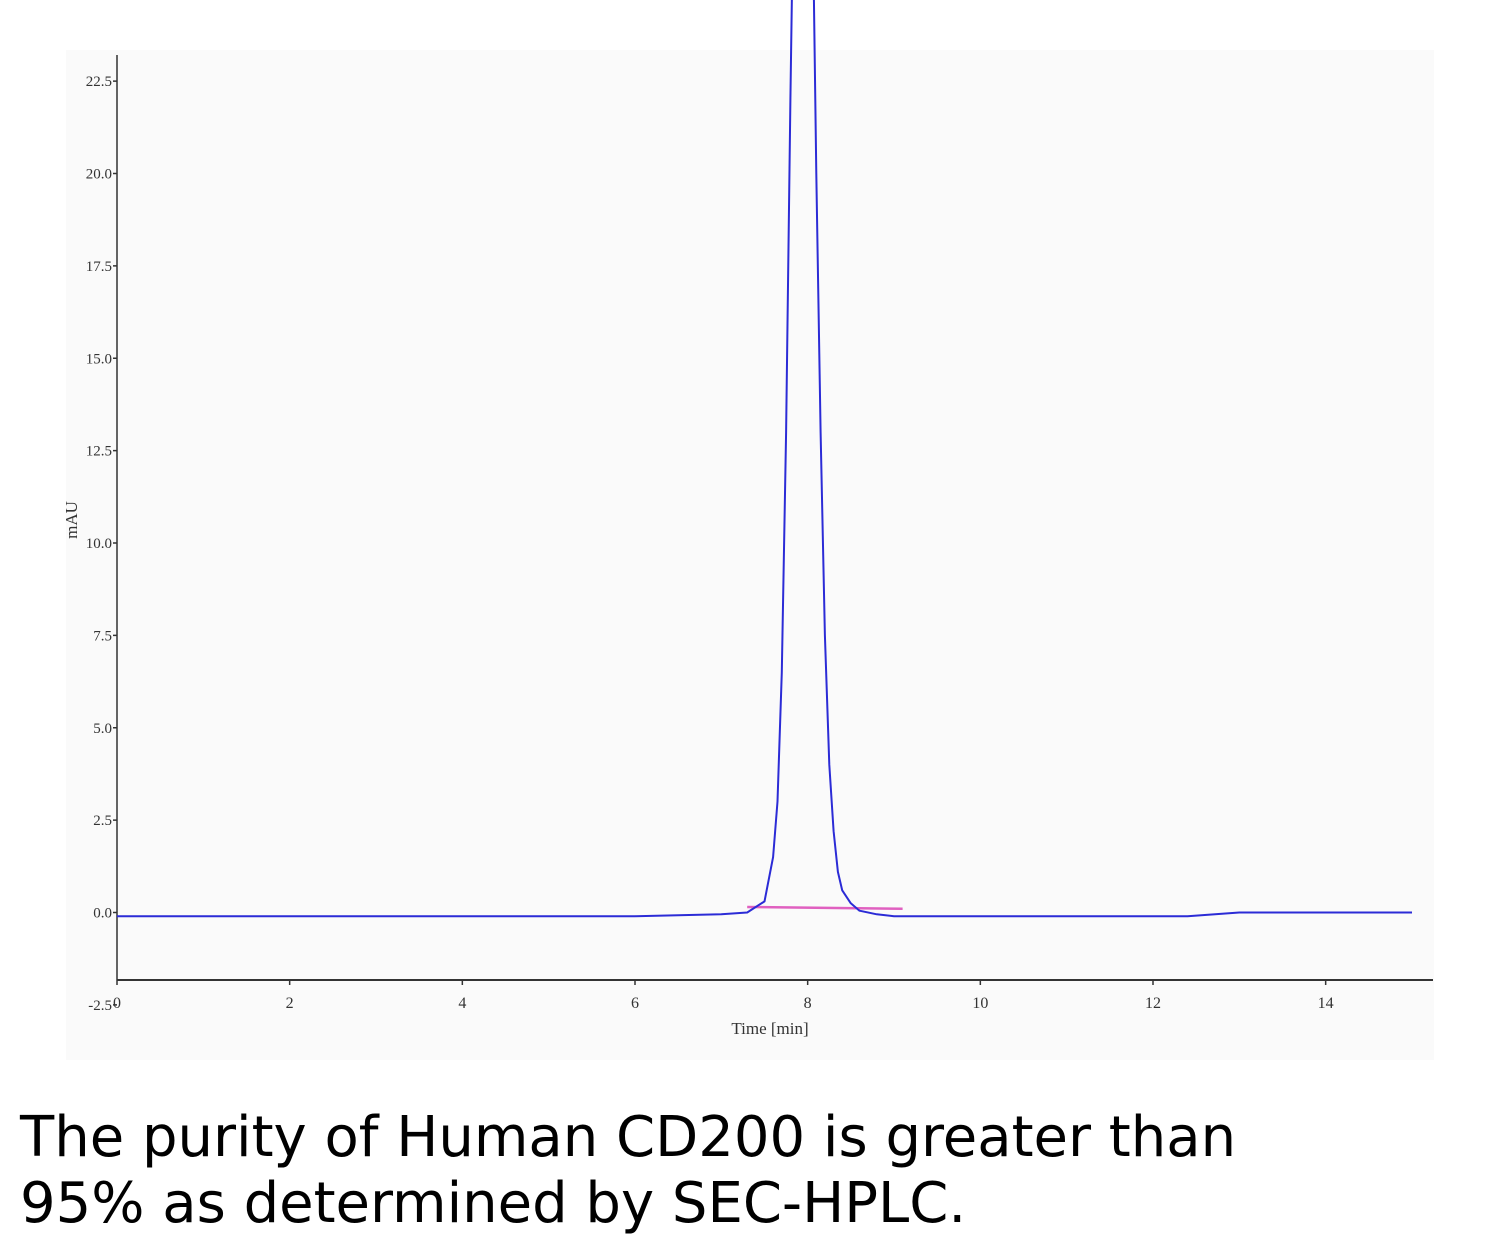 This screenshot has width=1500, height=1252. What do you see at coordinates (99, 452) in the screenshot?
I see `y-tick-label: 12.5` at bounding box center [99, 452].